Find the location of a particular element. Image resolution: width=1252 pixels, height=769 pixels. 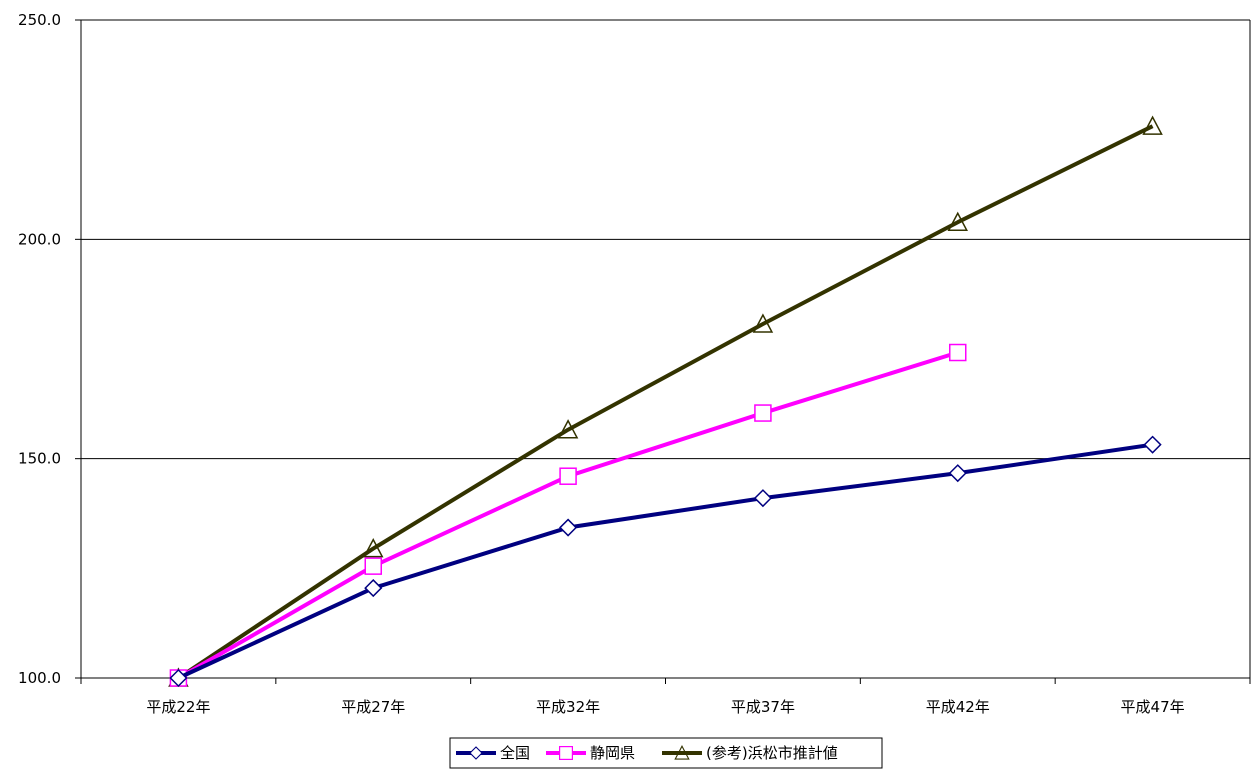

x-tick-label: 平成37年 is located at coordinates (763, 707).